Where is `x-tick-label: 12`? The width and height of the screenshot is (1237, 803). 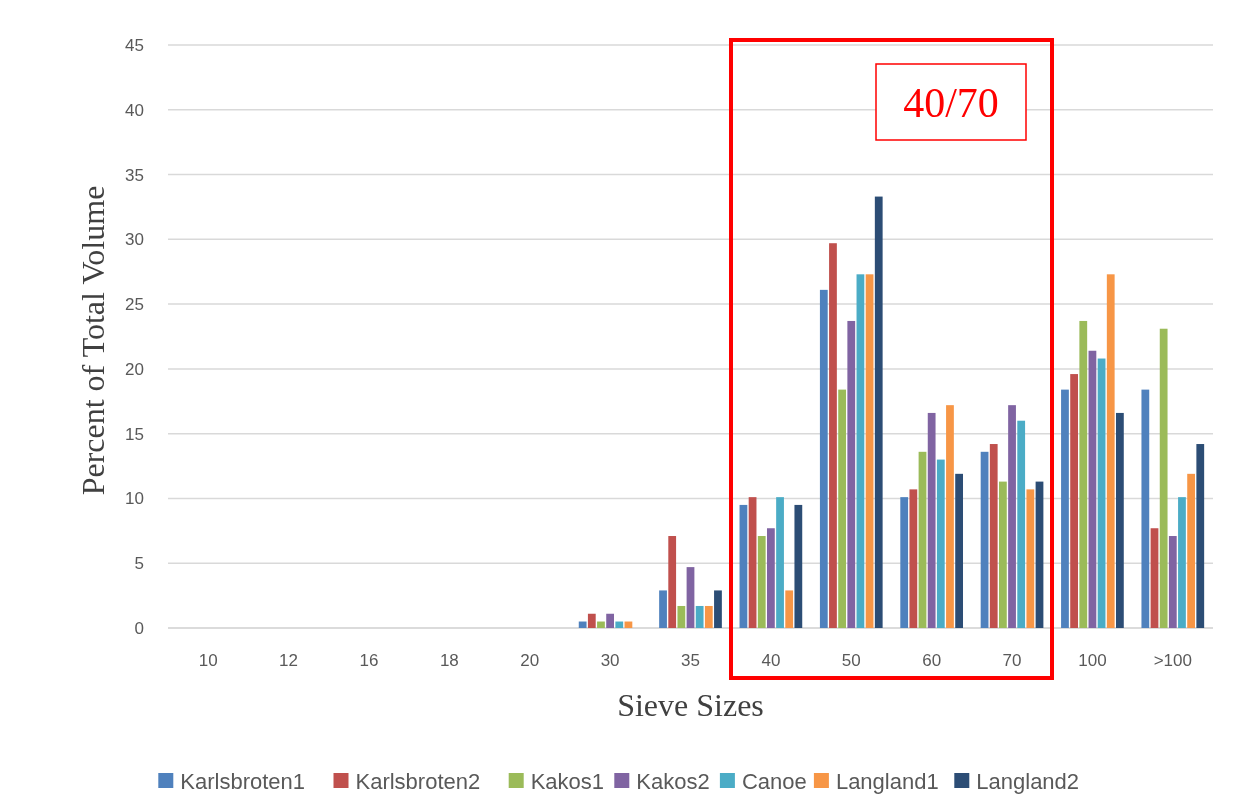 x-tick-label: 12 is located at coordinates (289, 660).